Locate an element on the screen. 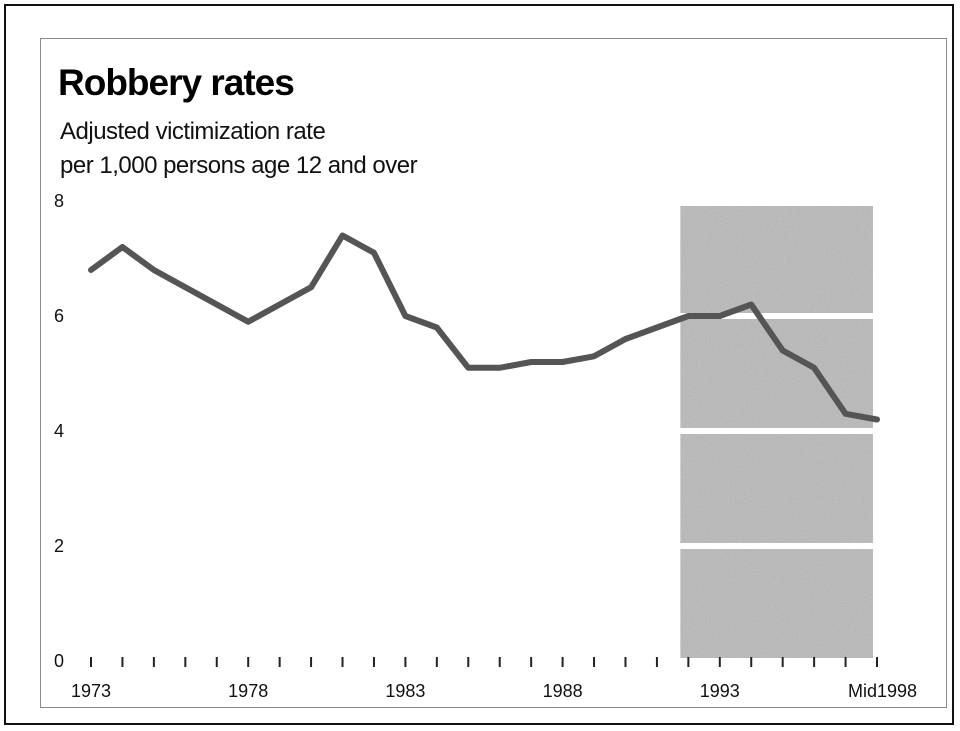  y-tick-label: 0 is located at coordinates (59, 661).